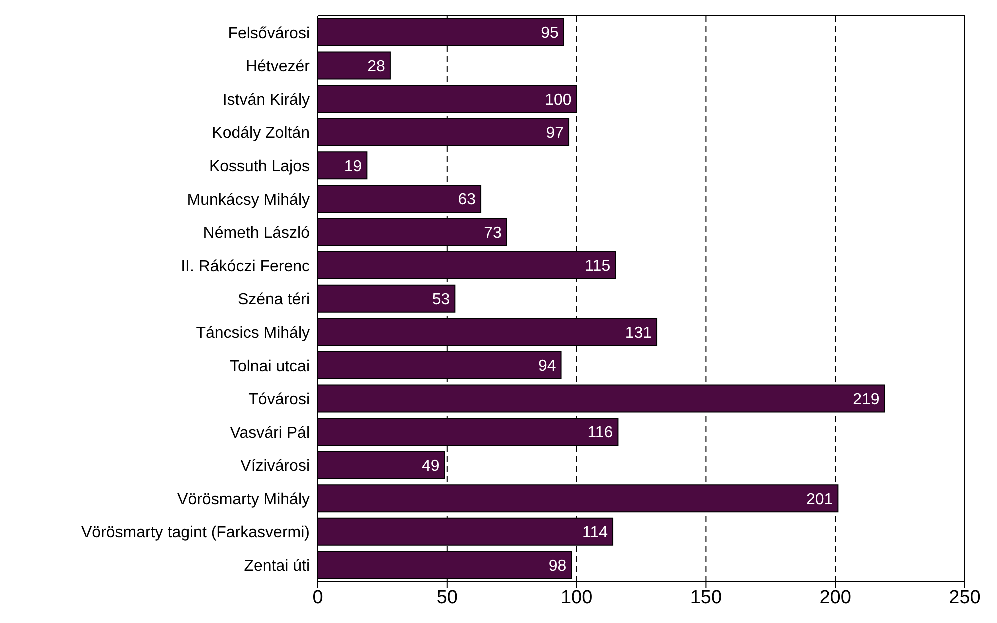 This screenshot has height=623, width=997. What do you see at coordinates (965, 597) in the screenshot?
I see `x-tick-label: 250` at bounding box center [965, 597].